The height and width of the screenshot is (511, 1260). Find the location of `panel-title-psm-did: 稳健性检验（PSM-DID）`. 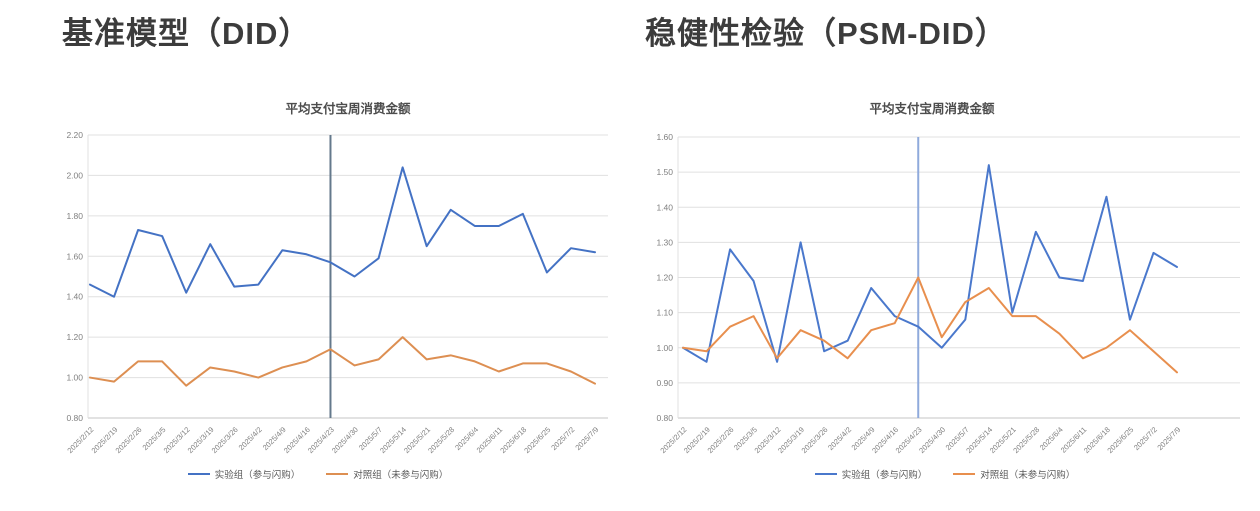

panel-title-psm-did: 稳健性检验（PSM-DID） is located at coordinates (826, 33).